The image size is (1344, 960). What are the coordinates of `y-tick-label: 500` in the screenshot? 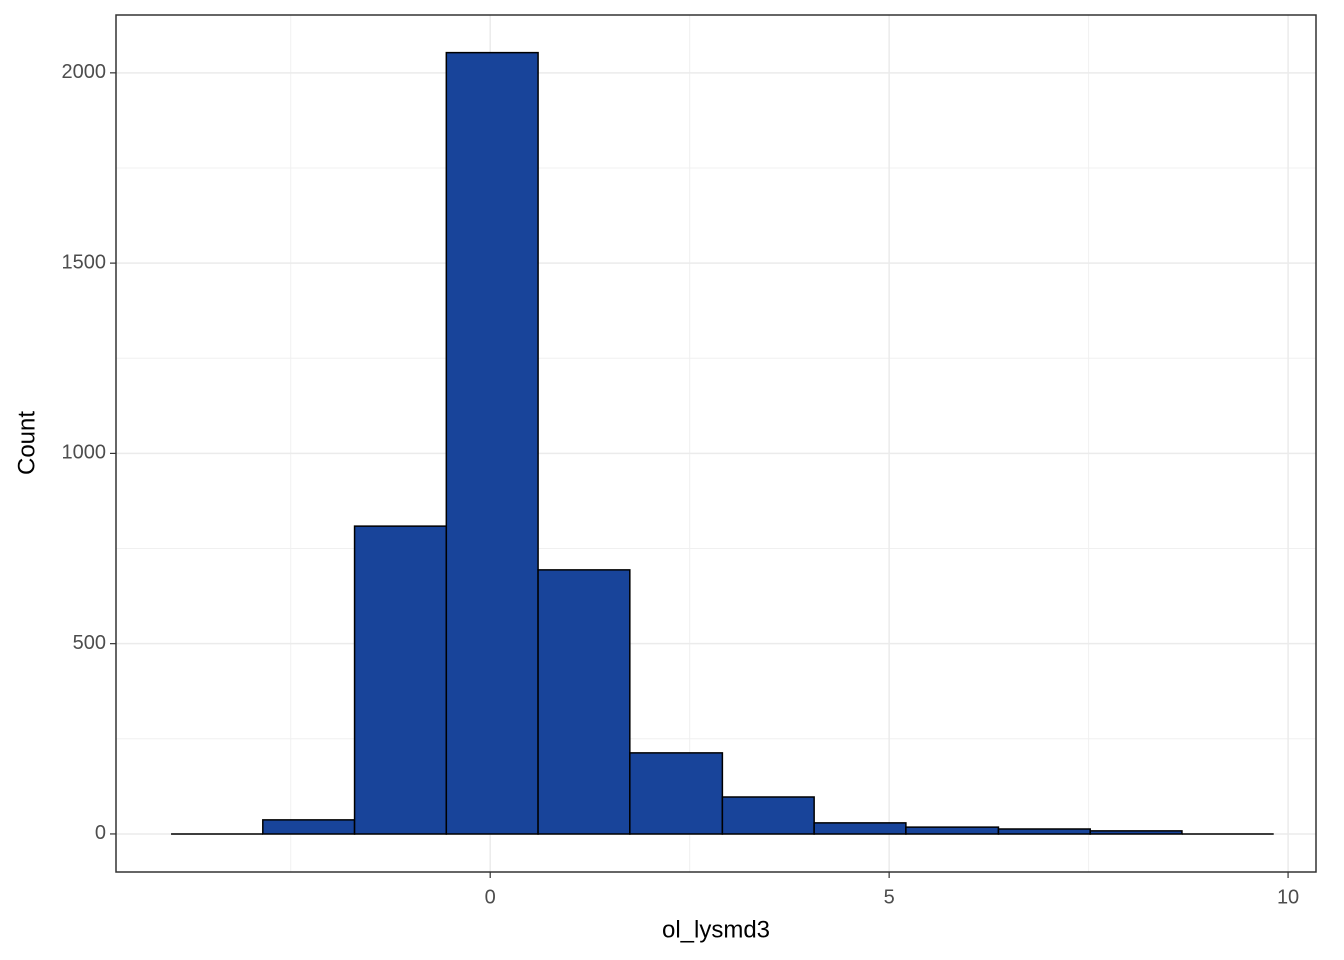 It's located at (89, 643).